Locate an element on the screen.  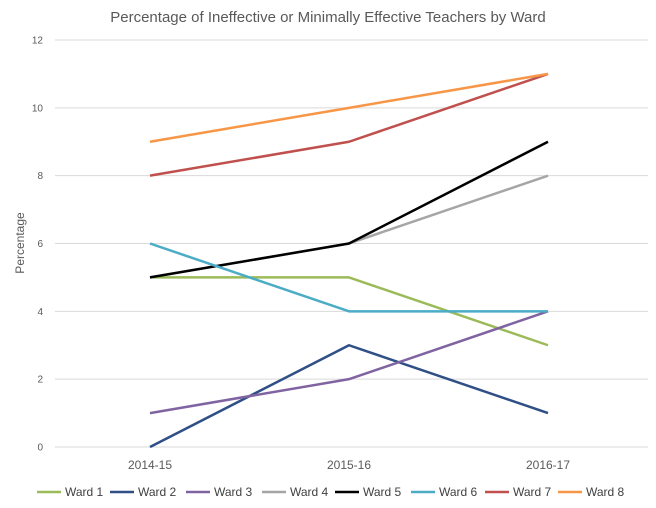
x-tick-label-2016-17: 2016-17 is located at coordinates (548, 465).